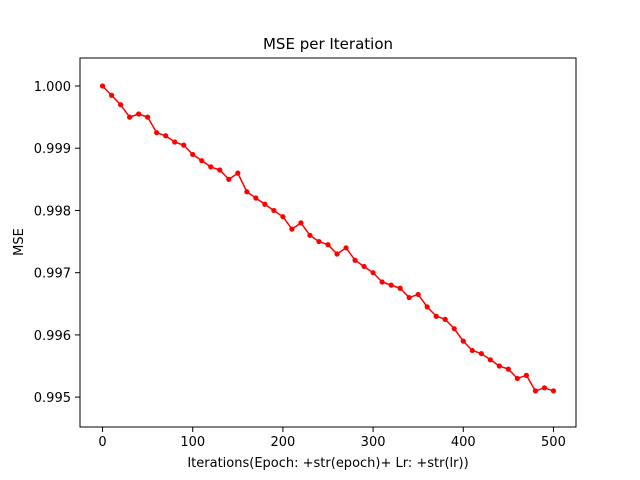 Image resolution: width=640 pixels, height=480 pixels. Describe the element at coordinates (52, 274) in the screenshot. I see `y-tick-label: 0.997` at that location.